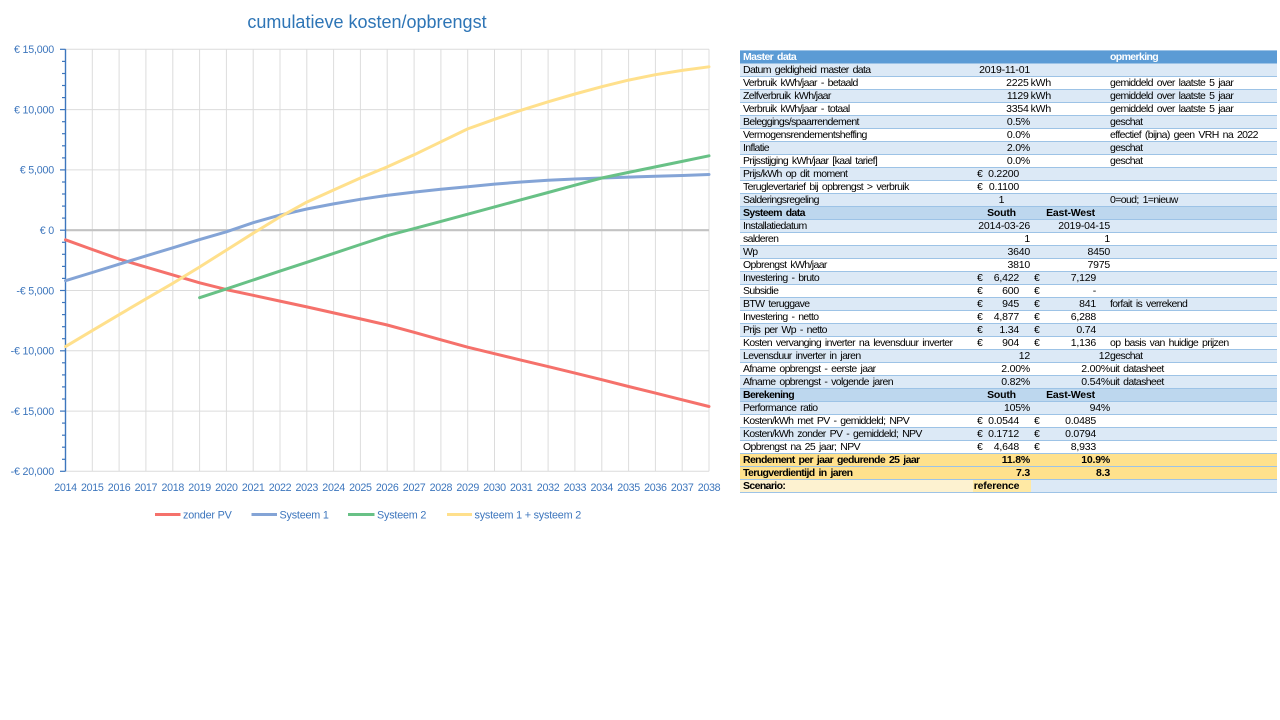  What do you see at coordinates (304, 515) in the screenshot?
I see `svg-text: Systeem 1` at bounding box center [304, 515].